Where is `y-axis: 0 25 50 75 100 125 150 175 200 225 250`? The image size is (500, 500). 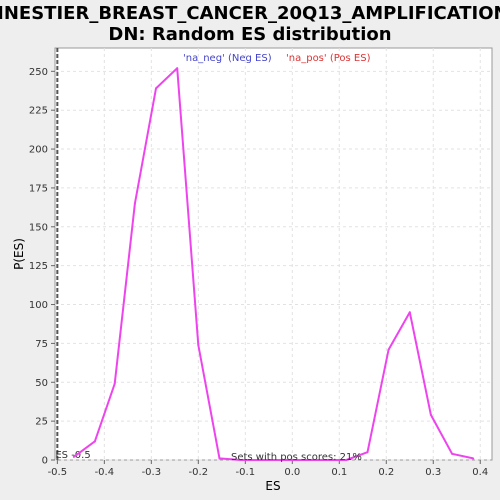
y-axis: 0 25 50 75 100 125 150 175 200 225 250 is located at coordinates (42, 267).